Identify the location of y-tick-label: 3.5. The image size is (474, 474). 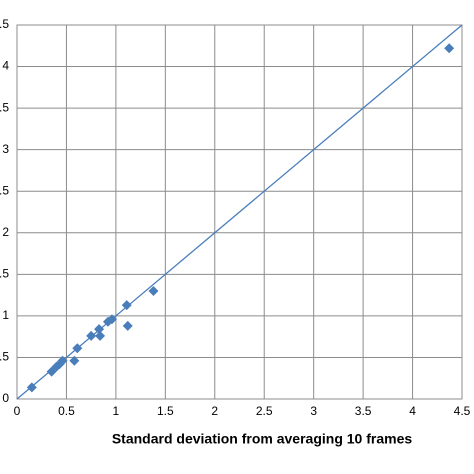
(4, 107).